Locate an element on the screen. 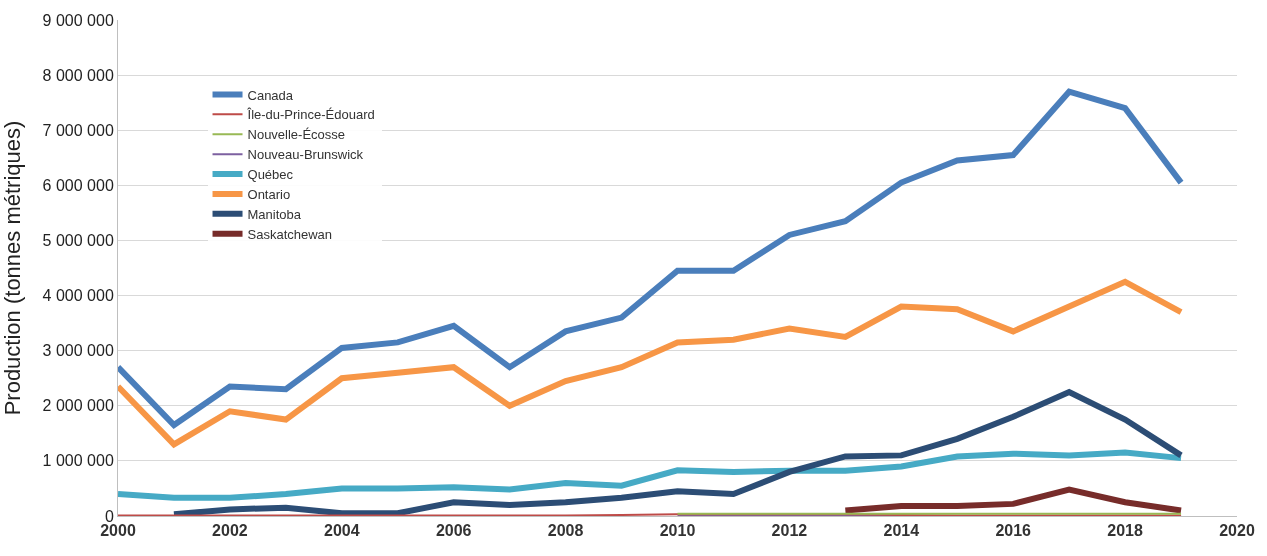 This screenshot has height=556, width=1267. x-tick-label: 2000 is located at coordinates (118, 531).